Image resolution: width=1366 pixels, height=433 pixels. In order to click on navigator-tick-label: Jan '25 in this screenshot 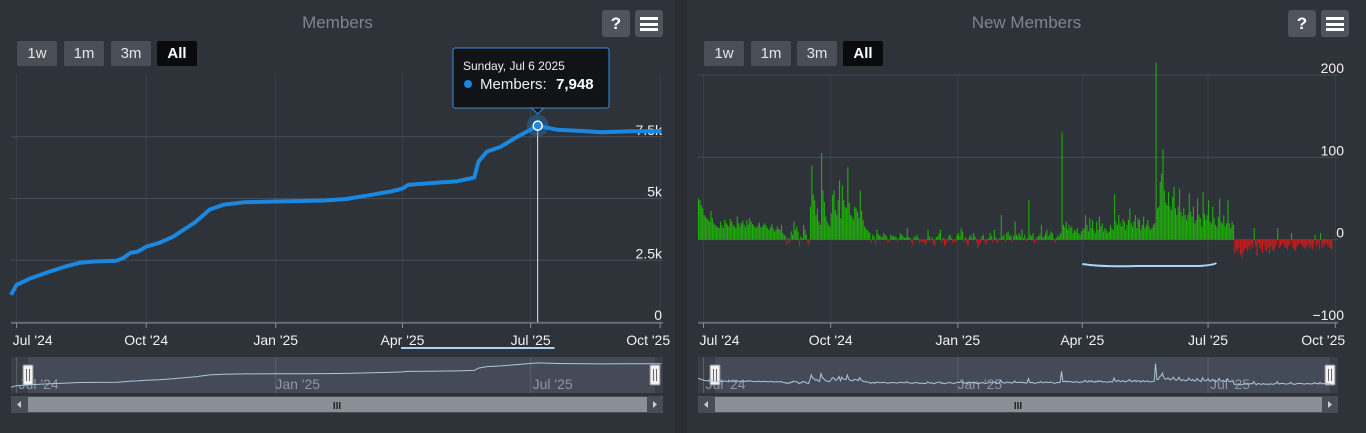, I will do `click(980, 384)`.